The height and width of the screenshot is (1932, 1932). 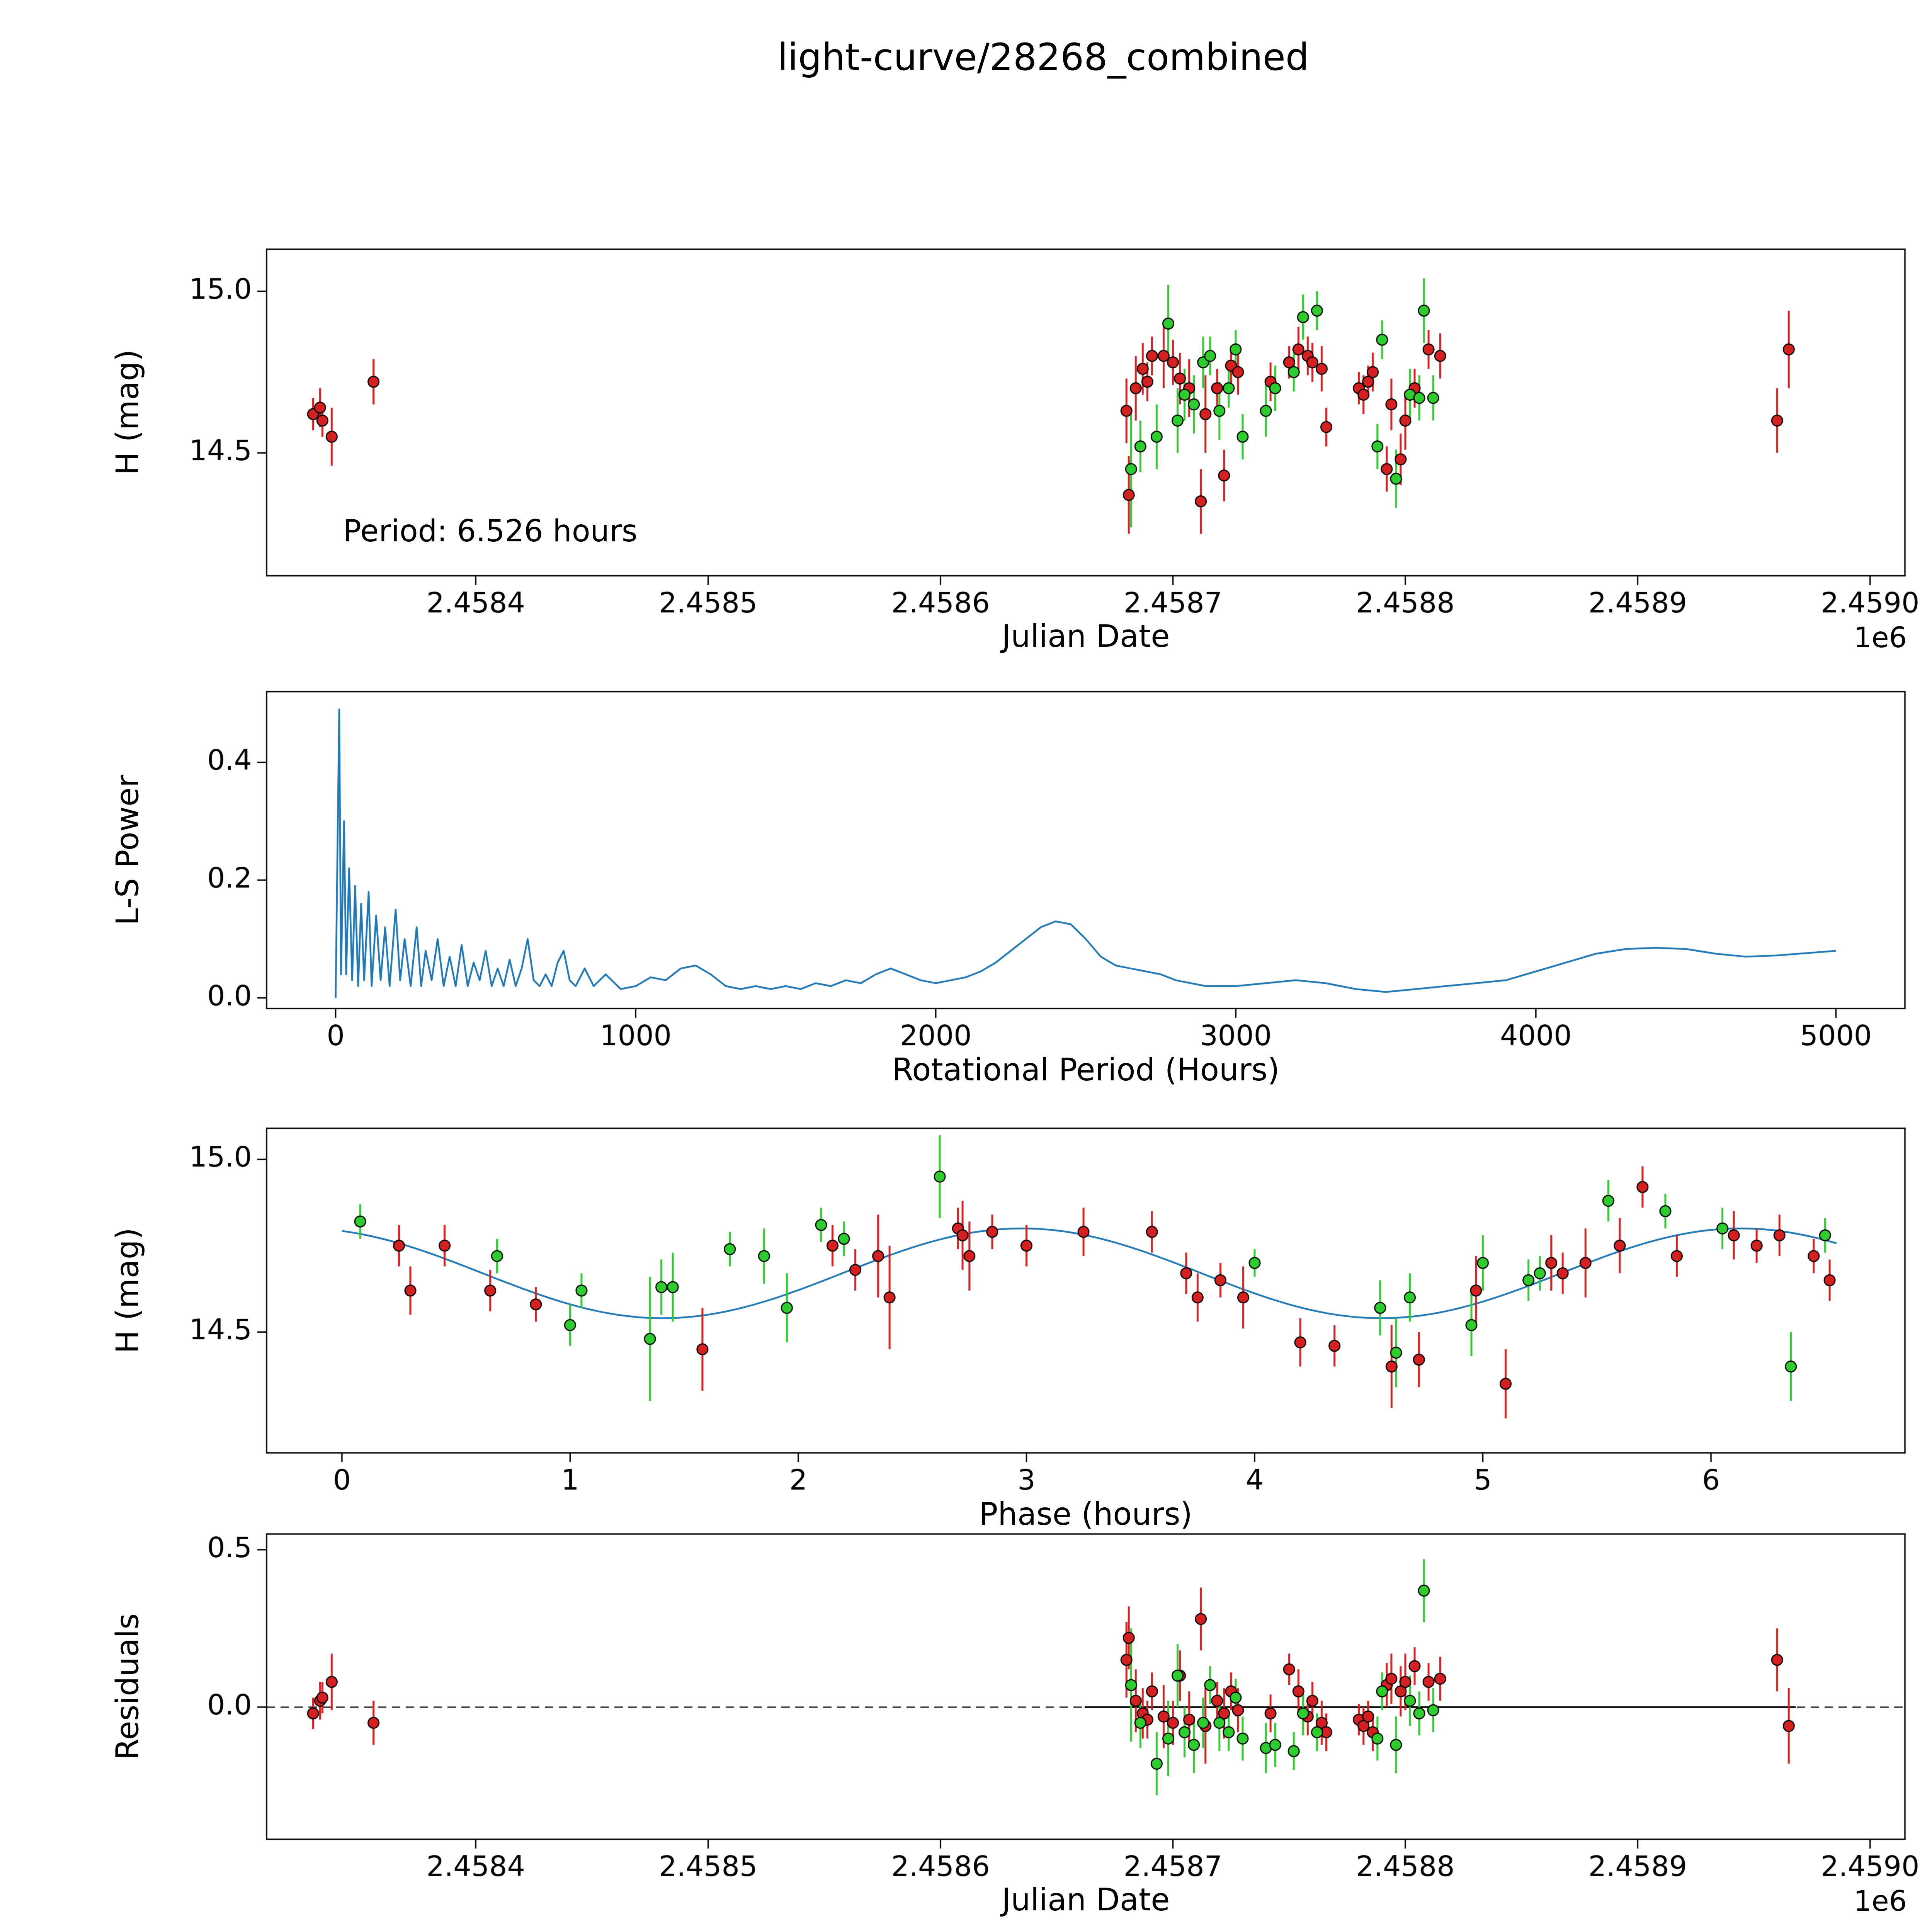 I want to click on panel1-axis-offset-text: 1e6, so click(x=1881, y=638).